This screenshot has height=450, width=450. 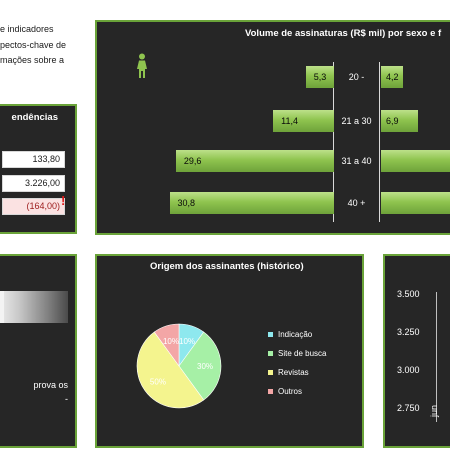 What do you see at coordinates (34, 392) in the screenshot?
I see `gauge-text: prova os -` at bounding box center [34, 392].